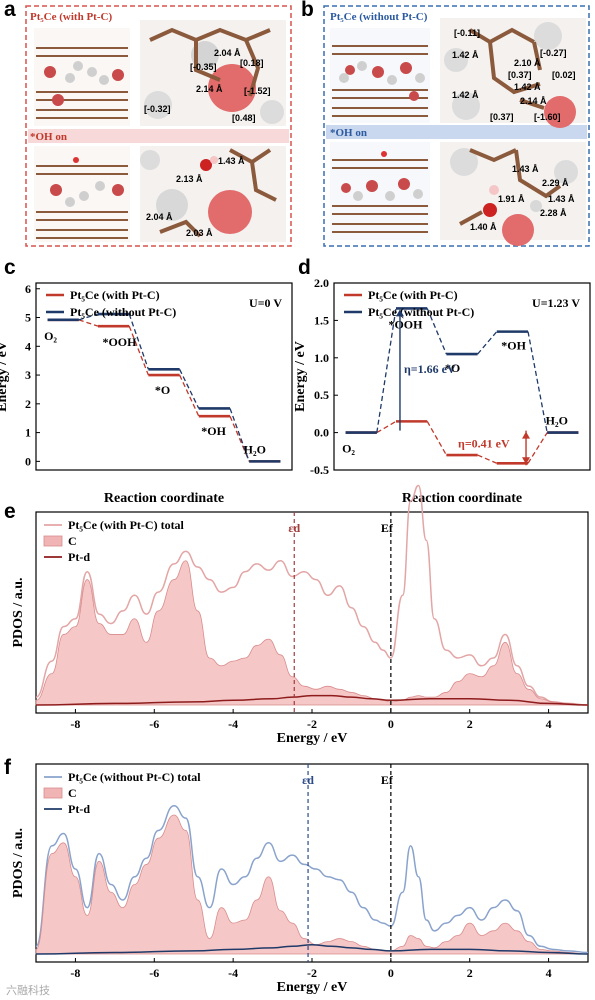 The width and height of the screenshot is (595, 1000). Describe the element at coordinates (380, 191) in the screenshot. I see `panel-b-bottom-structure` at that location.